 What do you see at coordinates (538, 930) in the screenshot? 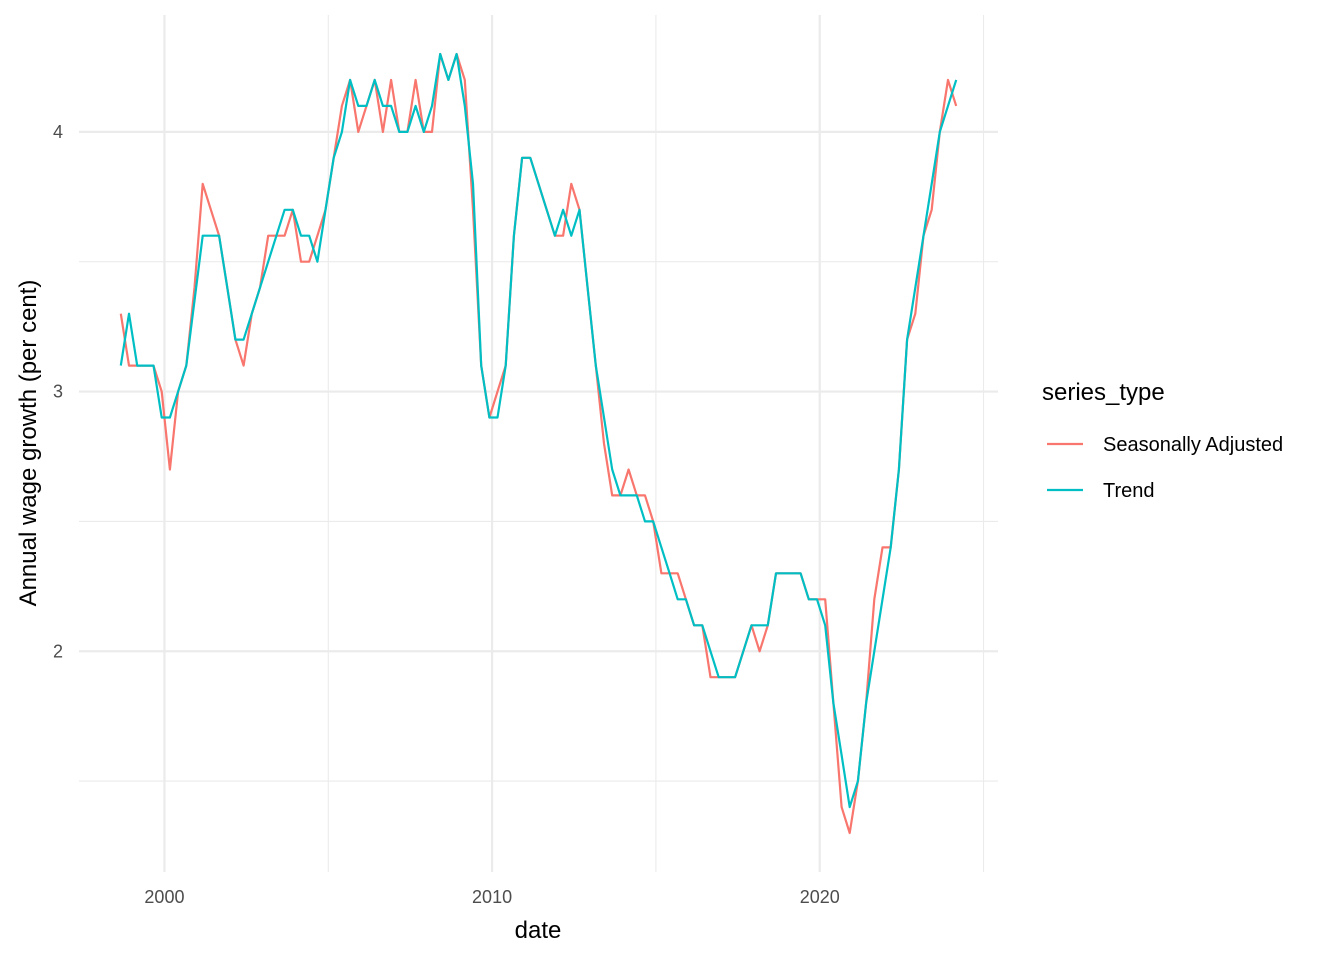
I see `x-axis-title: date` at bounding box center [538, 930].